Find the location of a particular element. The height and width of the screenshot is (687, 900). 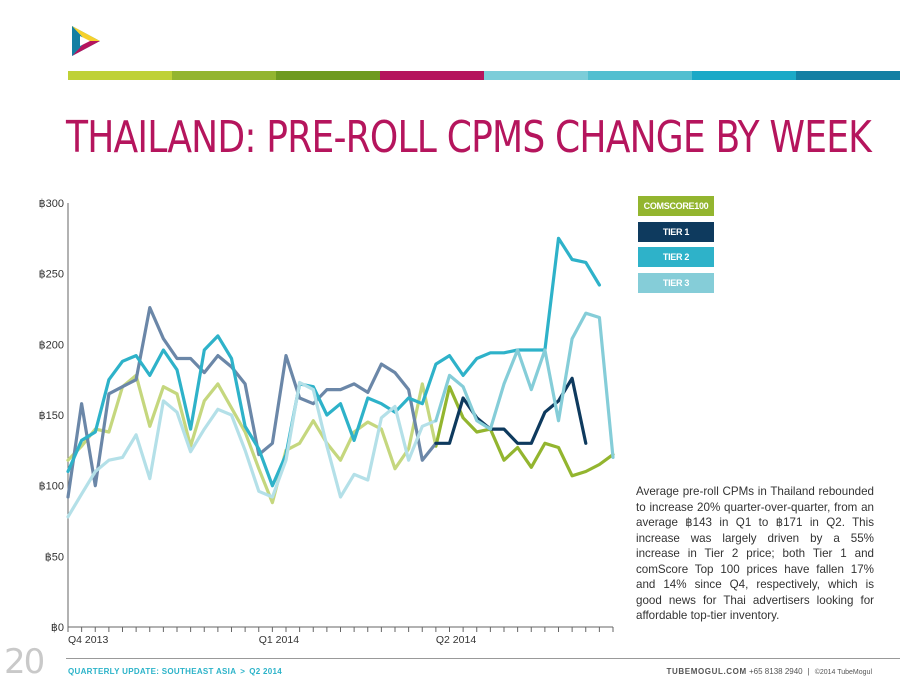

y-tick-label: ฿100 is located at coordinates (51, 487).